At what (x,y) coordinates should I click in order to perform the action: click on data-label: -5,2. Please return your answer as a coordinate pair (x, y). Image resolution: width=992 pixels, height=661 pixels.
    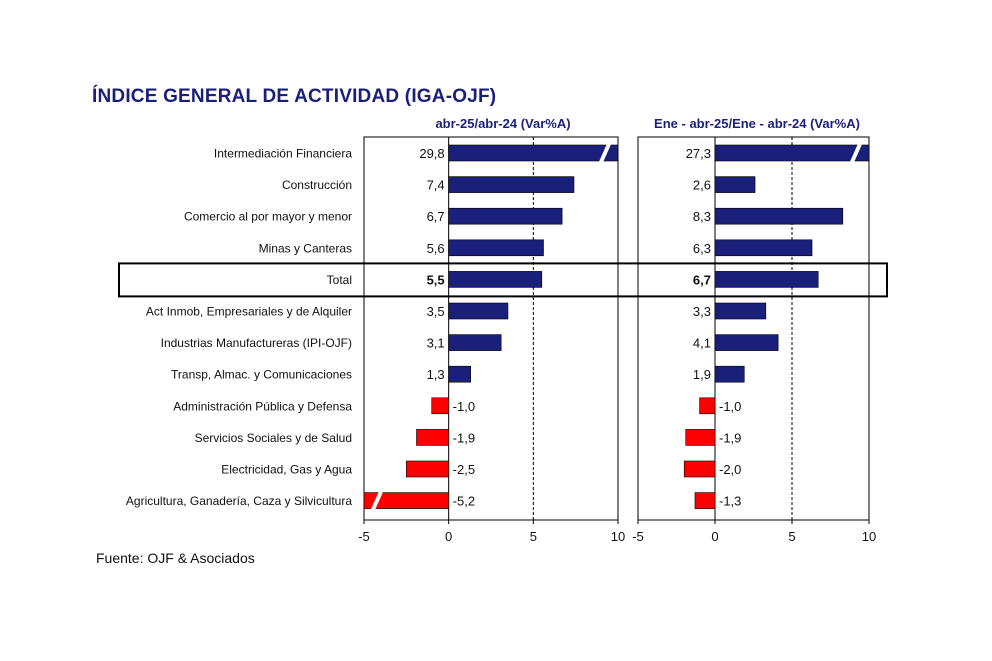
    Looking at the image, I should click on (464, 501).